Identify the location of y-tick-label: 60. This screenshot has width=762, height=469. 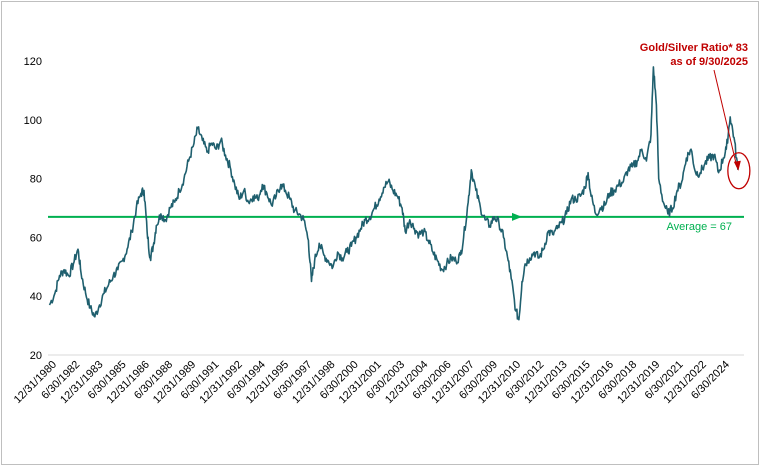
(36, 238).